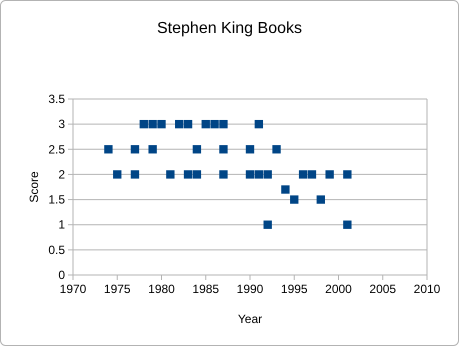  I want to click on y-tick-label: 1.5, so click(57, 199).